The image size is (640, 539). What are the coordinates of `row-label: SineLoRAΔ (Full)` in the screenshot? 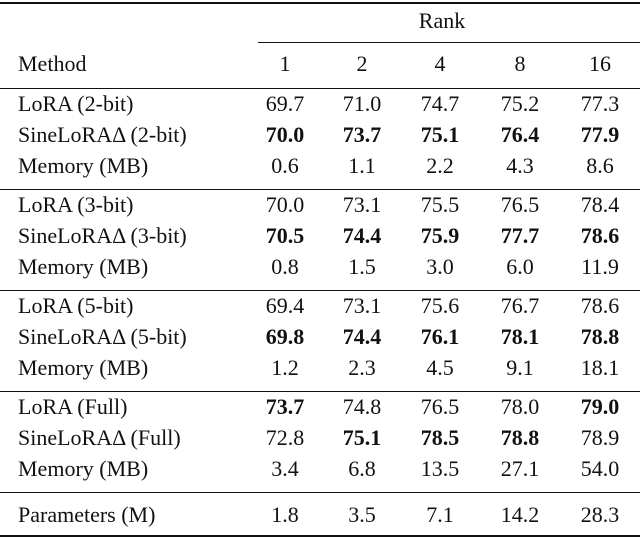 It's located at (99, 437).